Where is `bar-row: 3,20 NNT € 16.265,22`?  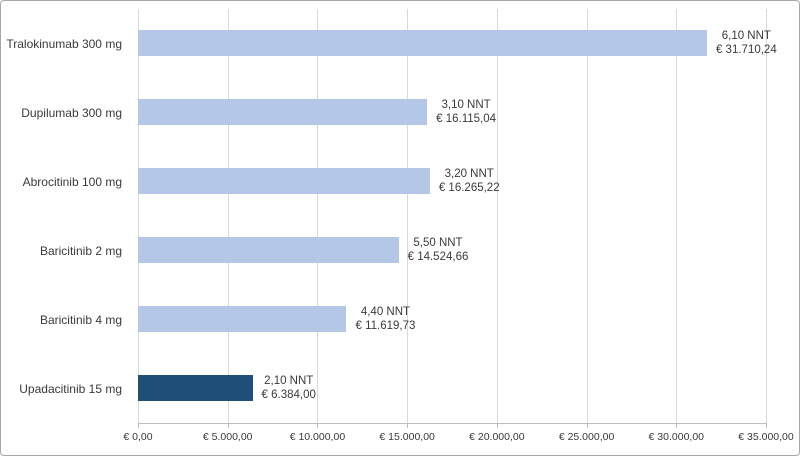 bar-row: 3,20 NNT € 16.265,22 is located at coordinates (452, 181).